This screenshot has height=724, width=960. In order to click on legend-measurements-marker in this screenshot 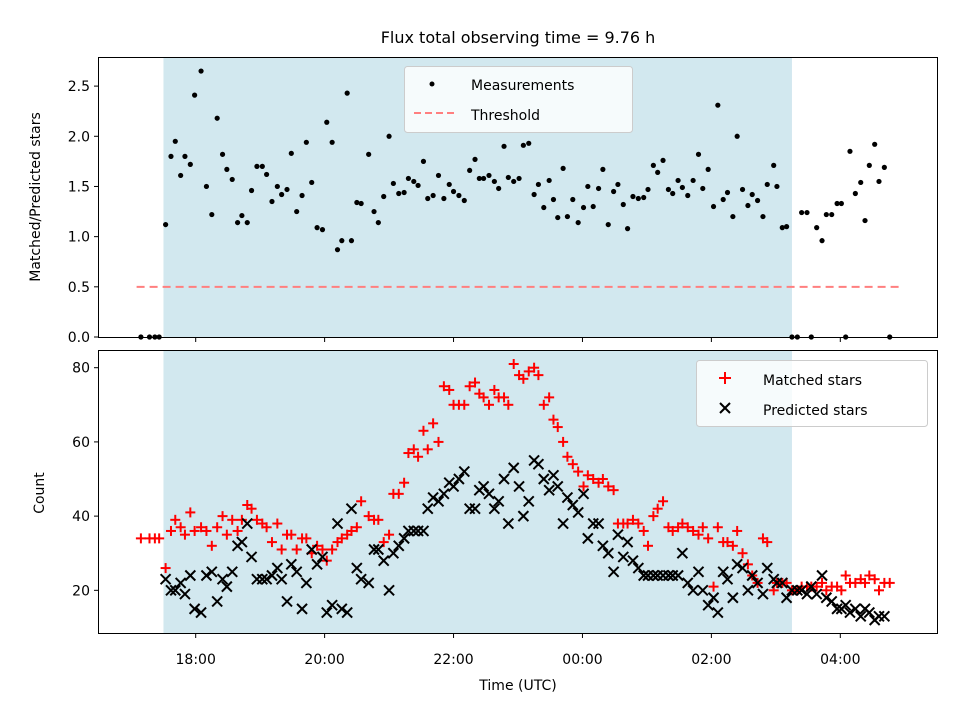, I will do `click(432, 84)`.